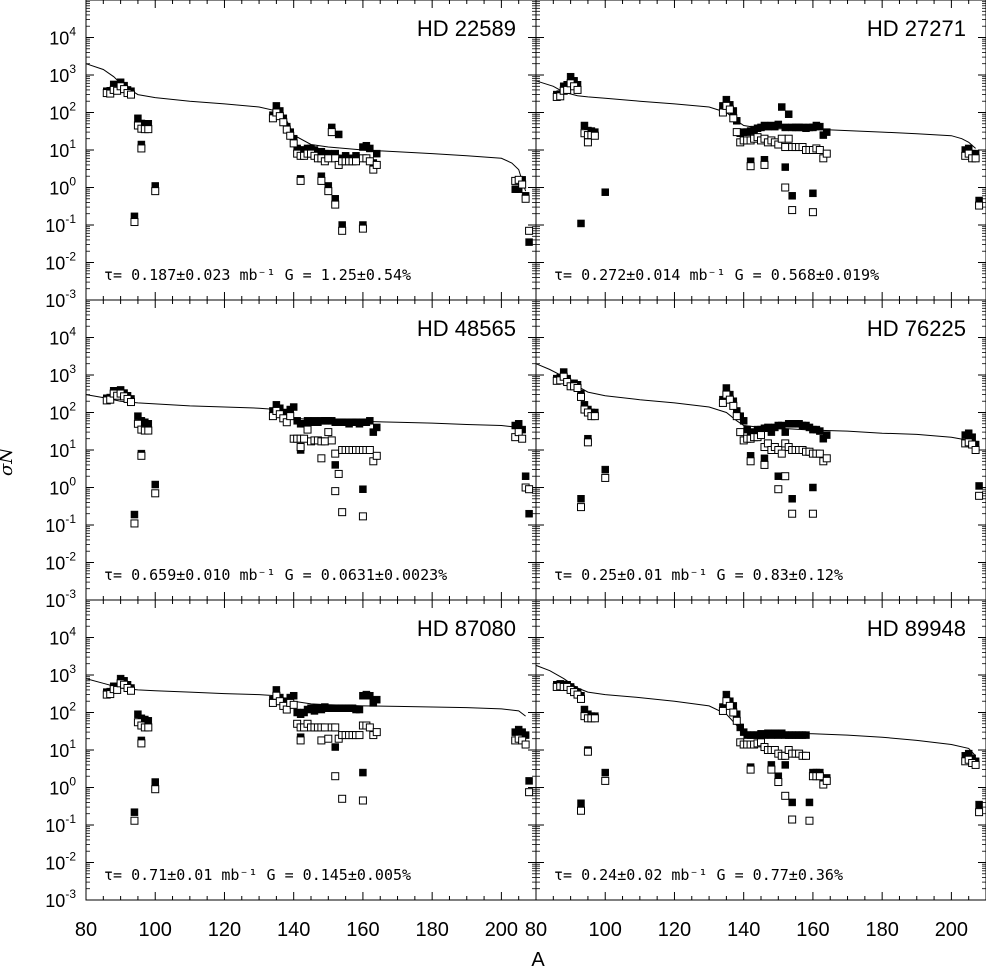 The width and height of the screenshot is (986, 975). I want to click on panel-title: HD 27271, so click(916, 28).